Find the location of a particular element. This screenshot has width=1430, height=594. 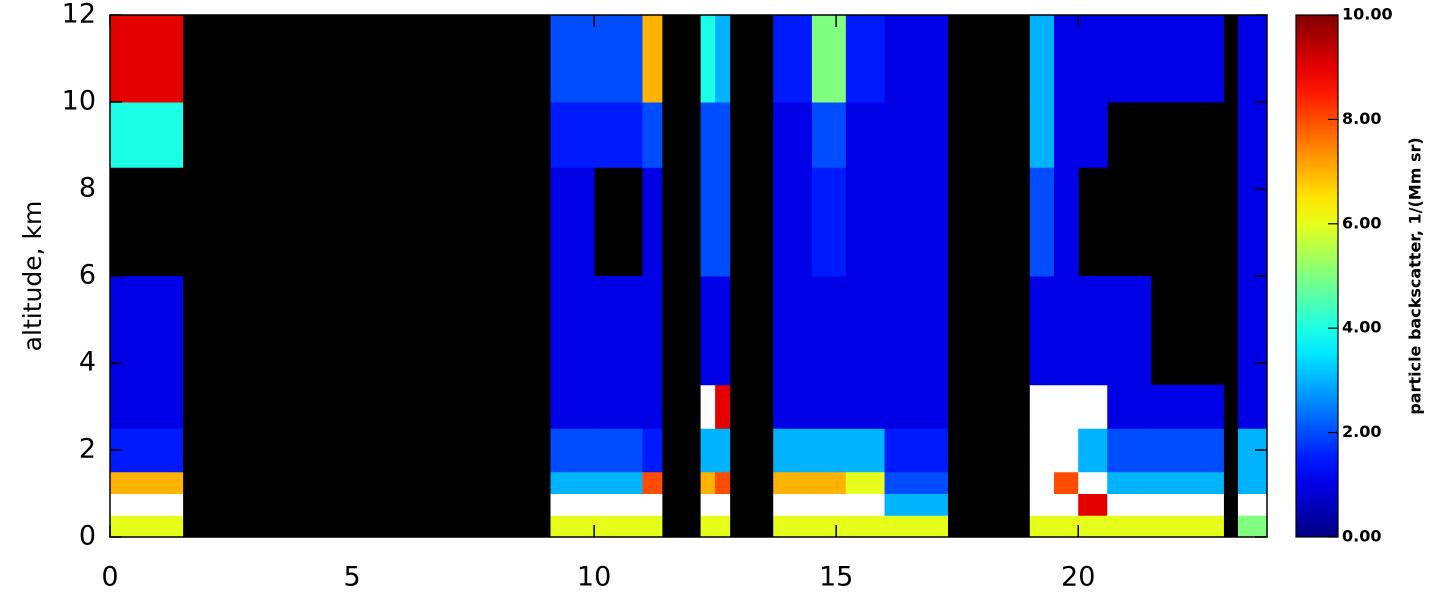

y-tick-label: 8 is located at coordinates (87, 188).